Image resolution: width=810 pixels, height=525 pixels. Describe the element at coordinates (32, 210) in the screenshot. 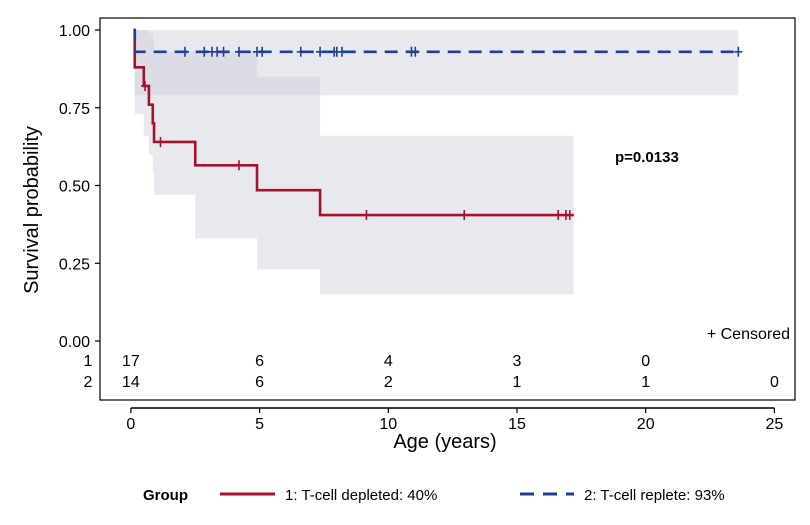

I see `y-axis-label: Survival probability` at that location.